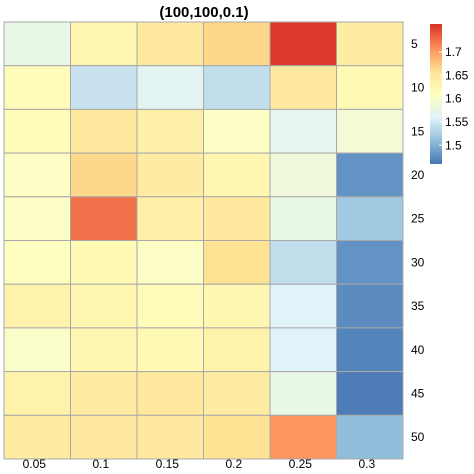 This screenshot has height=474, width=474. What do you see at coordinates (418, 306) in the screenshot?
I see `y-tick-label: 35` at bounding box center [418, 306].